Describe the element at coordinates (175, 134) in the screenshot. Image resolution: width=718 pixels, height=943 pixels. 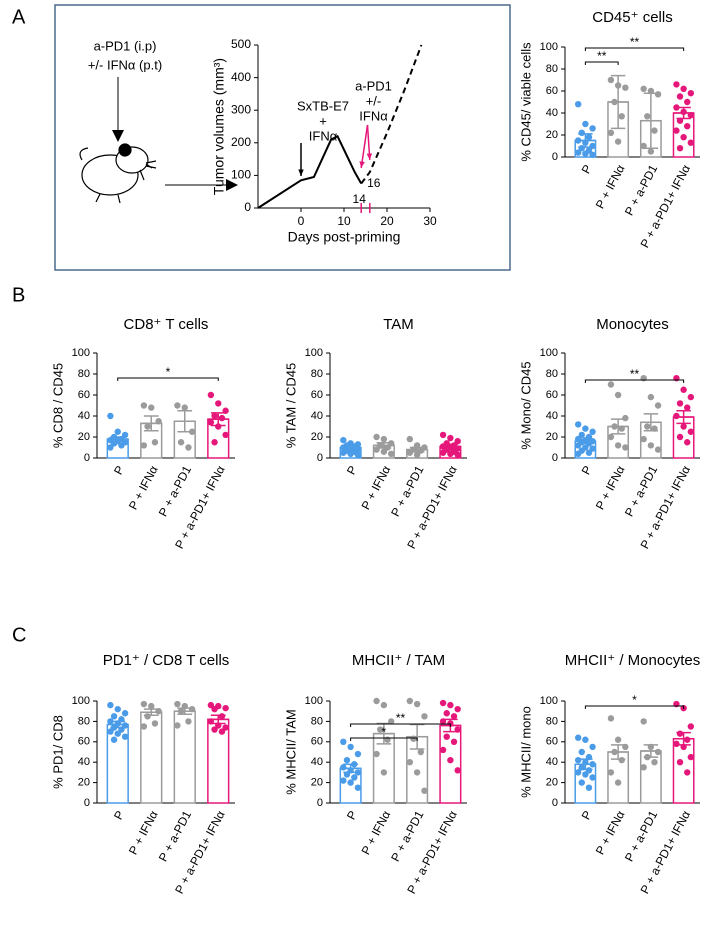
I see `schematic-arrows` at that location.